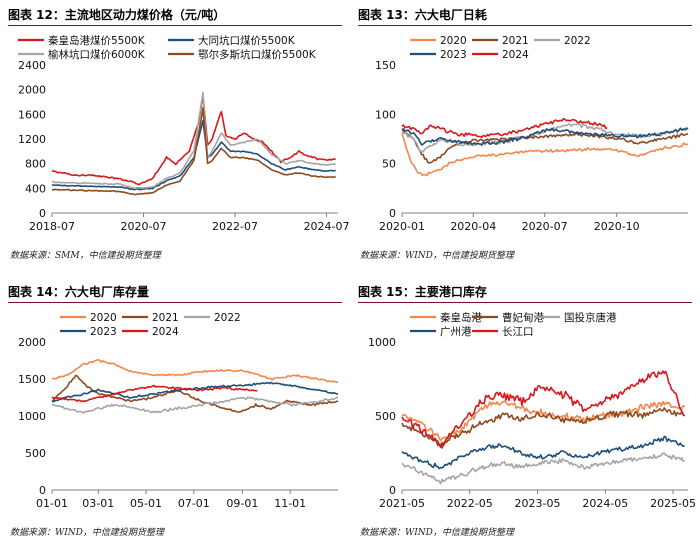 The image size is (700, 554). I want to click on legend-label: 大同坑口煤价5500K, so click(247, 40).